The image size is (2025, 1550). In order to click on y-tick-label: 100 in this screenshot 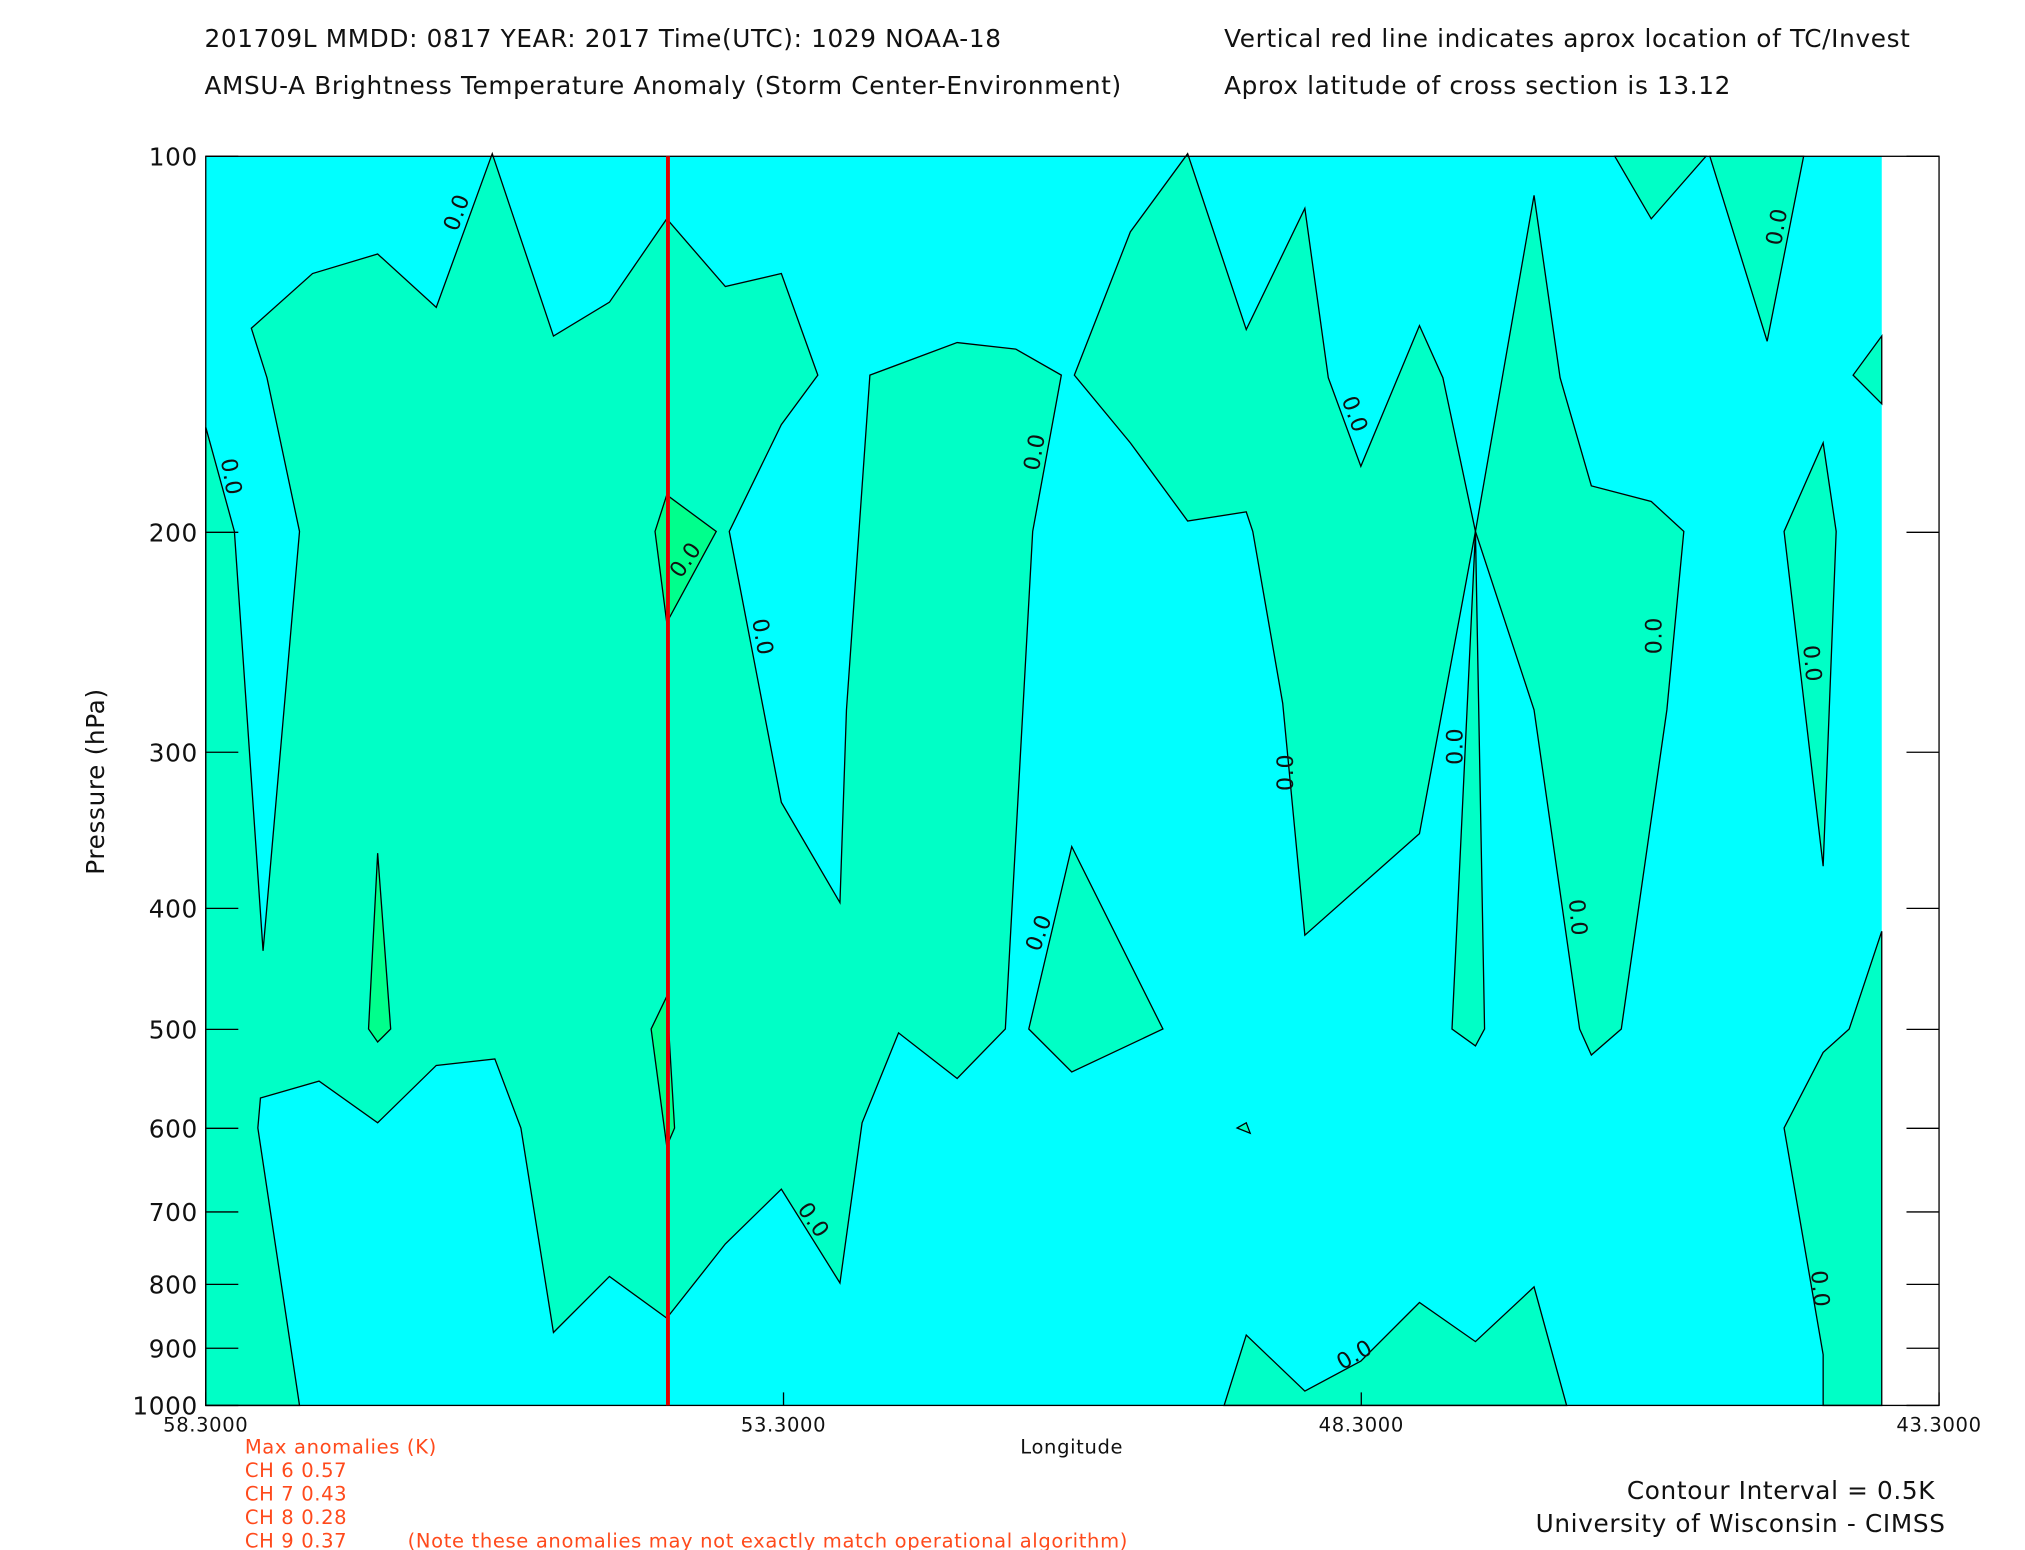, I will do `click(173, 156)`.